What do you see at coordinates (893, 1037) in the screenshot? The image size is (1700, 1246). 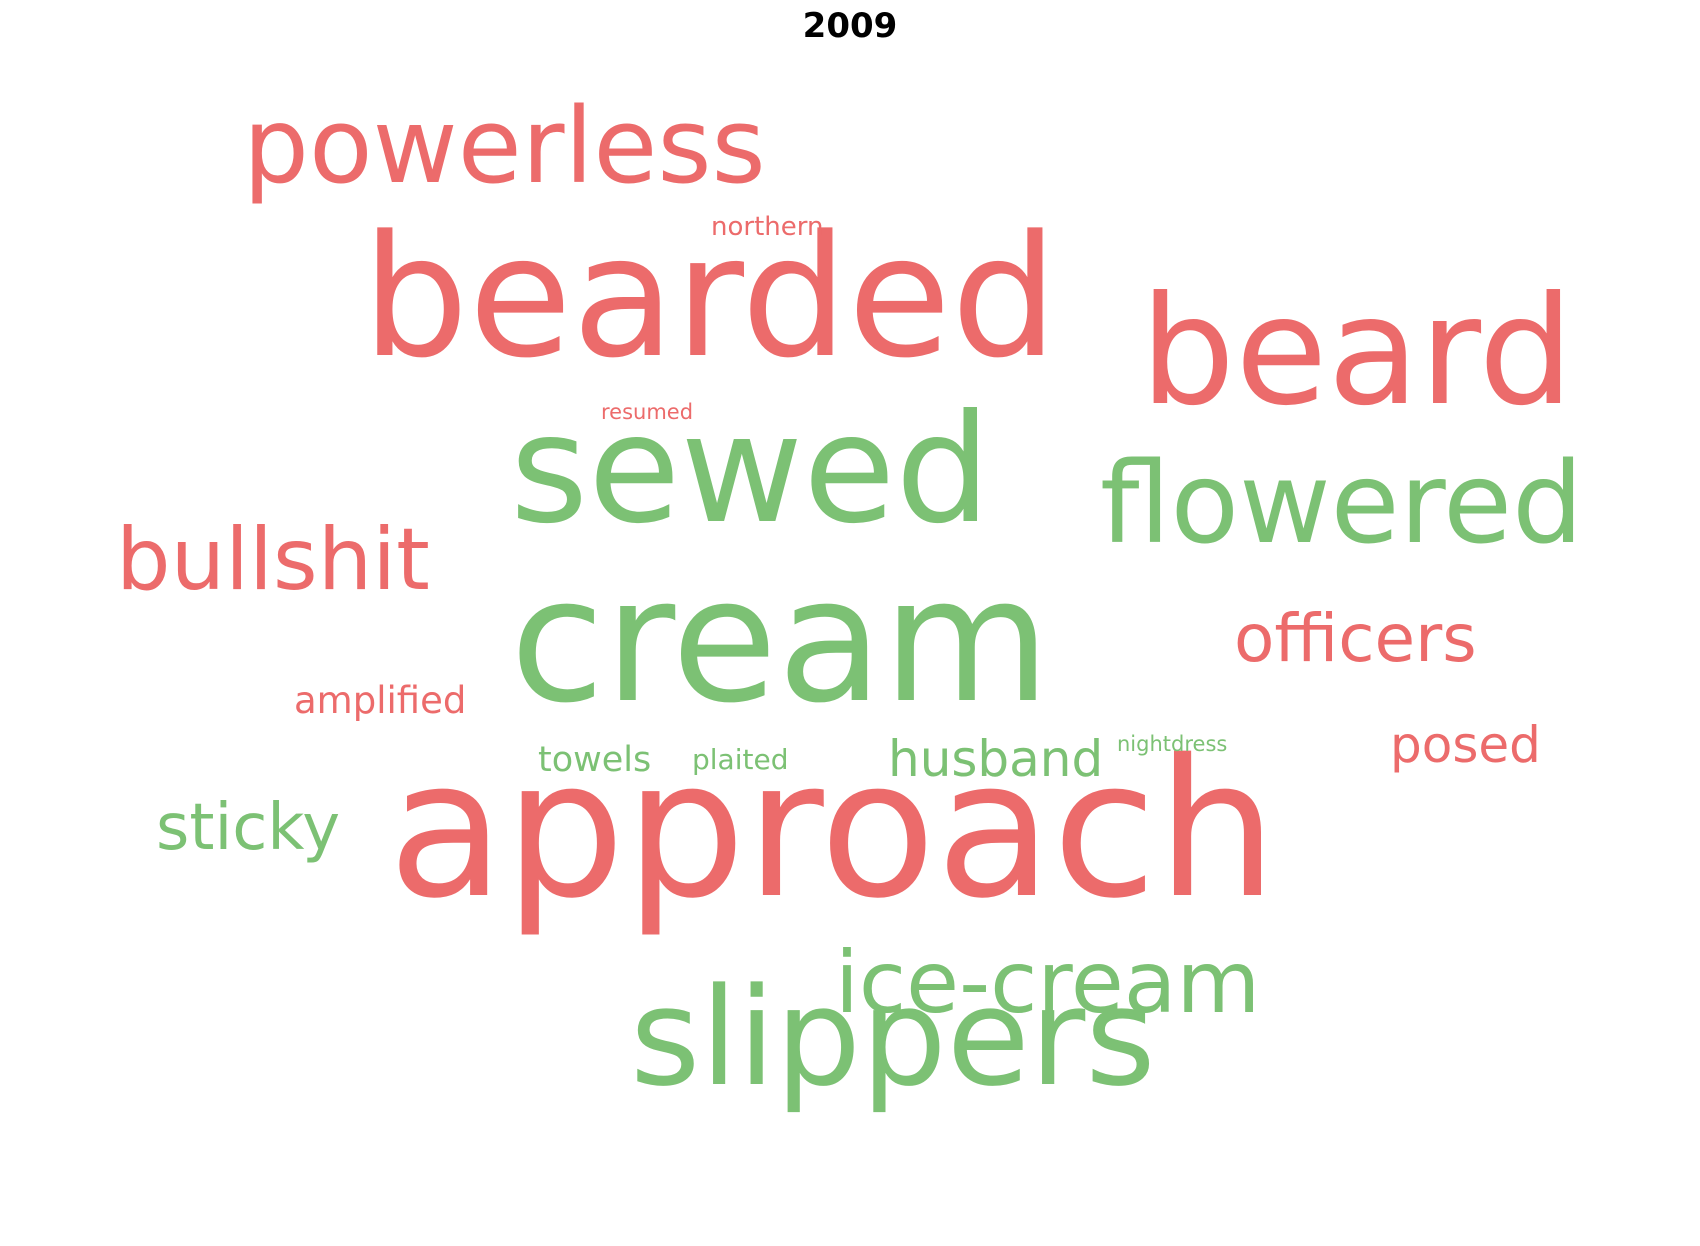 I see `word-slippers: slippers` at bounding box center [893, 1037].